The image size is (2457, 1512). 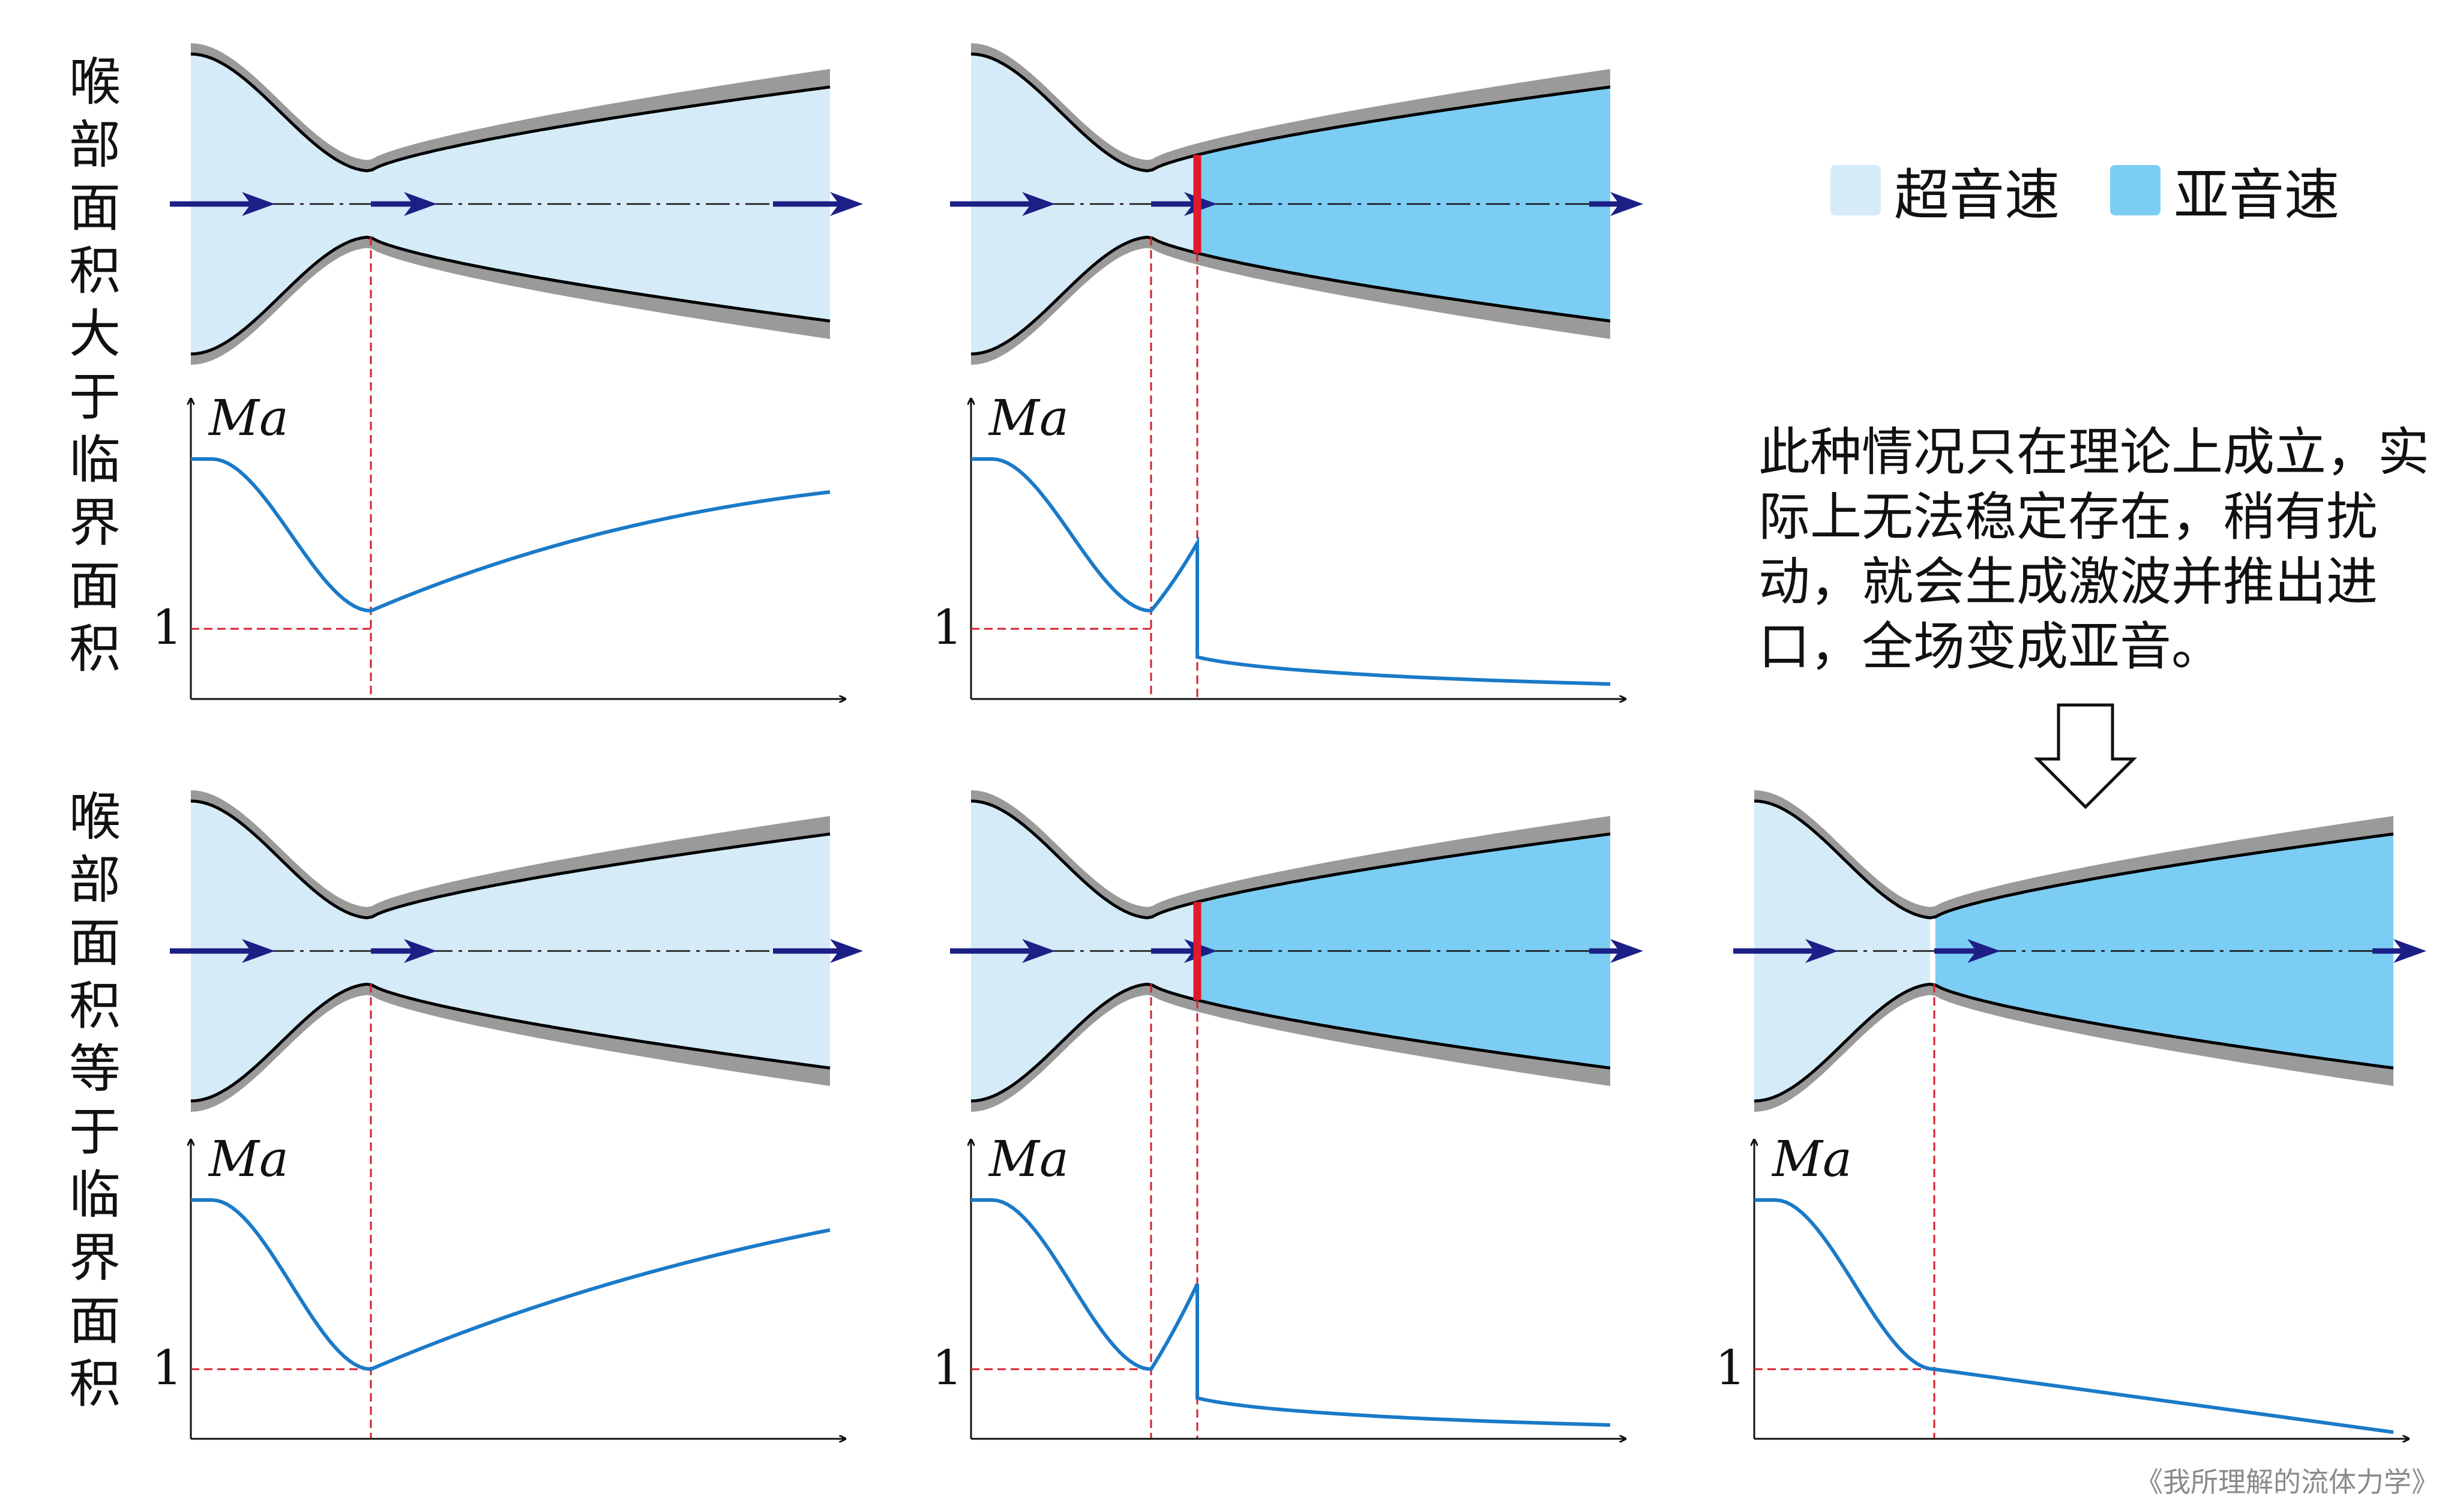 I want to click on legend-label-supersonic: 超音速, so click(x=1977, y=195).